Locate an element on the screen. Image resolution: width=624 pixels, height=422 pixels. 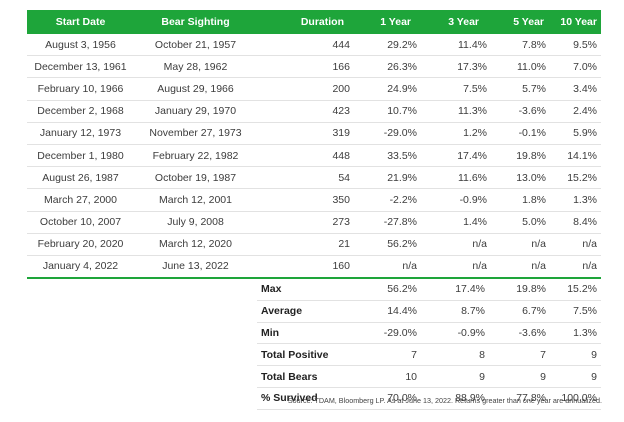
start-date-cell: December 2, 1968 is located at coordinates (80, 111).